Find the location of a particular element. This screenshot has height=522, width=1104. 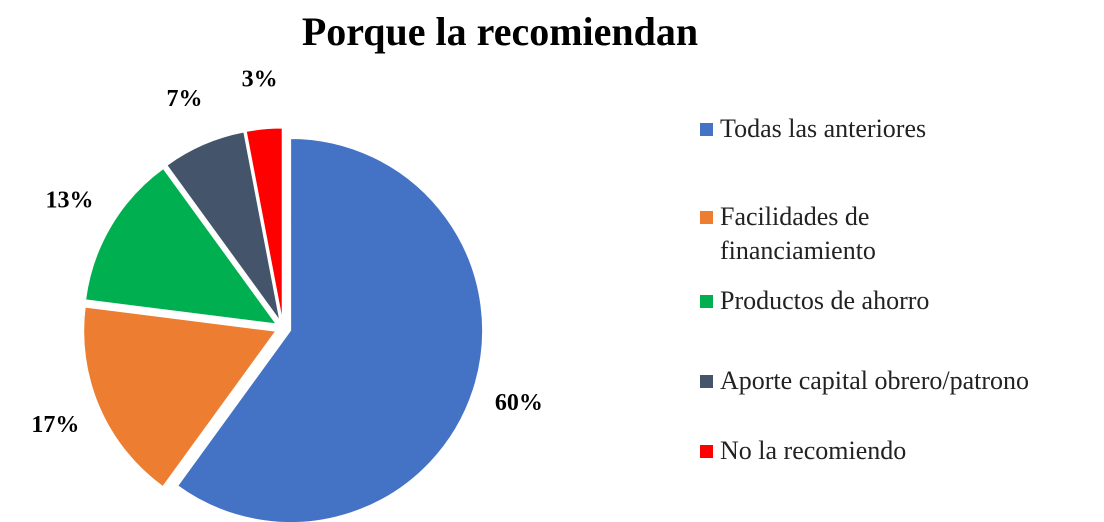

legend-label: Aporte capital obrero/patrono is located at coordinates (874, 380).